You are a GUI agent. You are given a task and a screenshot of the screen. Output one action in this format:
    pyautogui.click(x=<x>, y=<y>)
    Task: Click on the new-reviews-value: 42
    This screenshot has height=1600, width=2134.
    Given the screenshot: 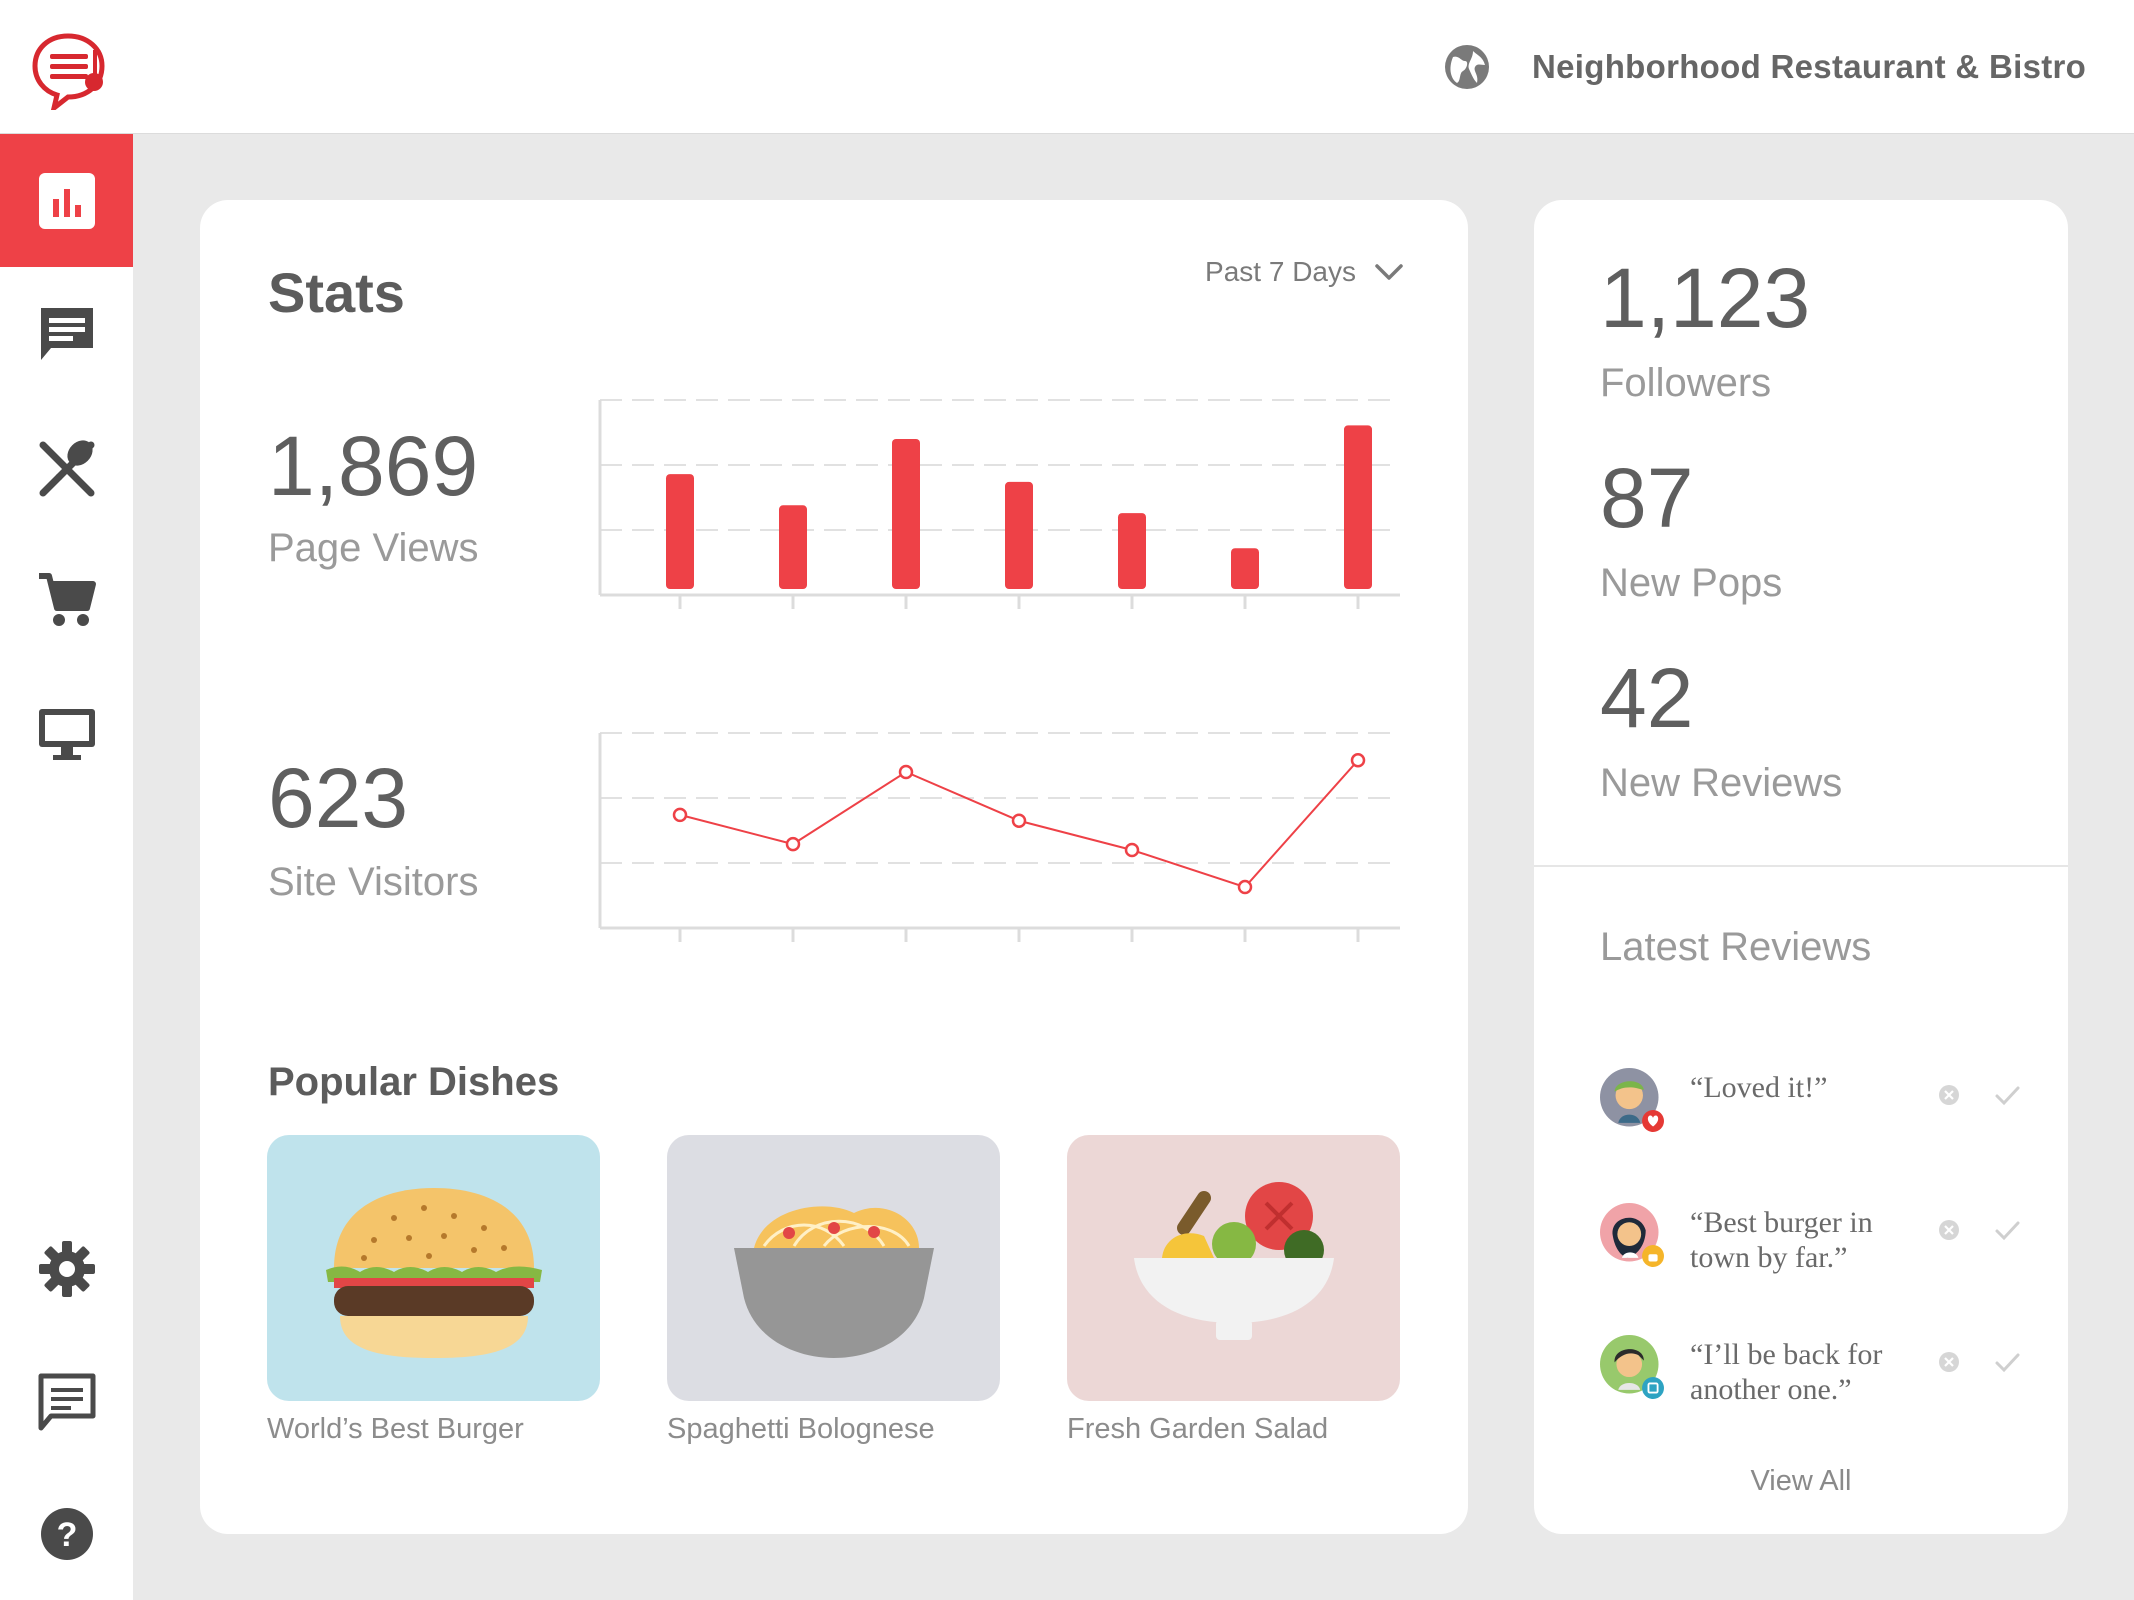 What is the action you would take?
    pyautogui.click(x=1647, y=698)
    